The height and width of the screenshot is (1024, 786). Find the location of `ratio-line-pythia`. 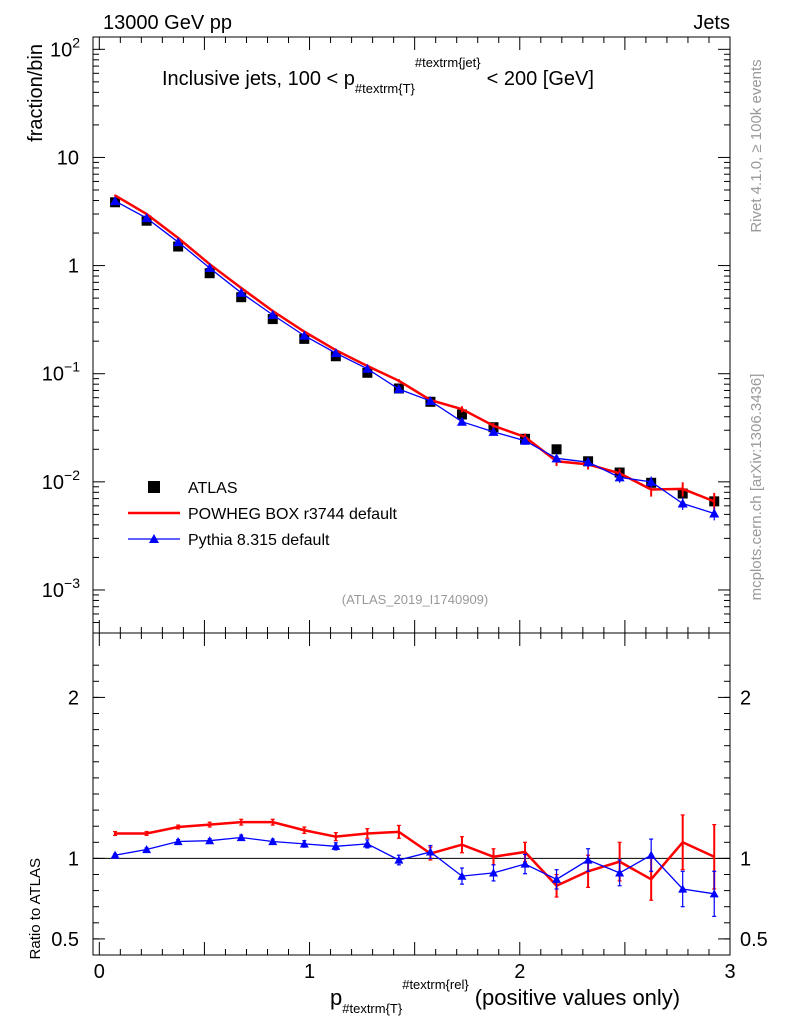

ratio-line-pythia is located at coordinates (414, 865).